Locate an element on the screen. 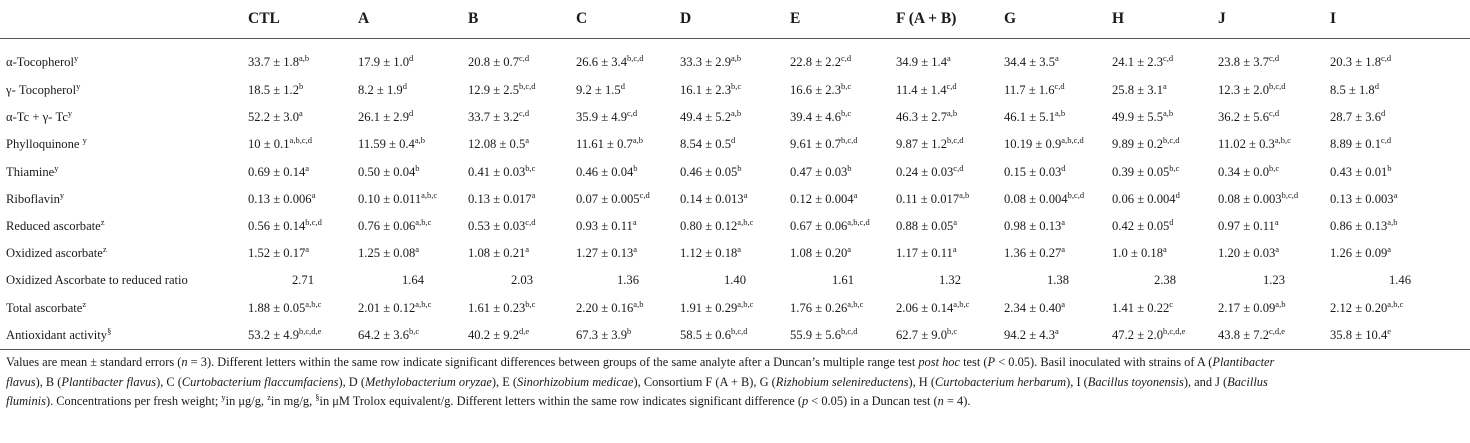 The image size is (1470, 443). table-cell: 58.5 ± 0.6b,c,d is located at coordinates (735, 336).